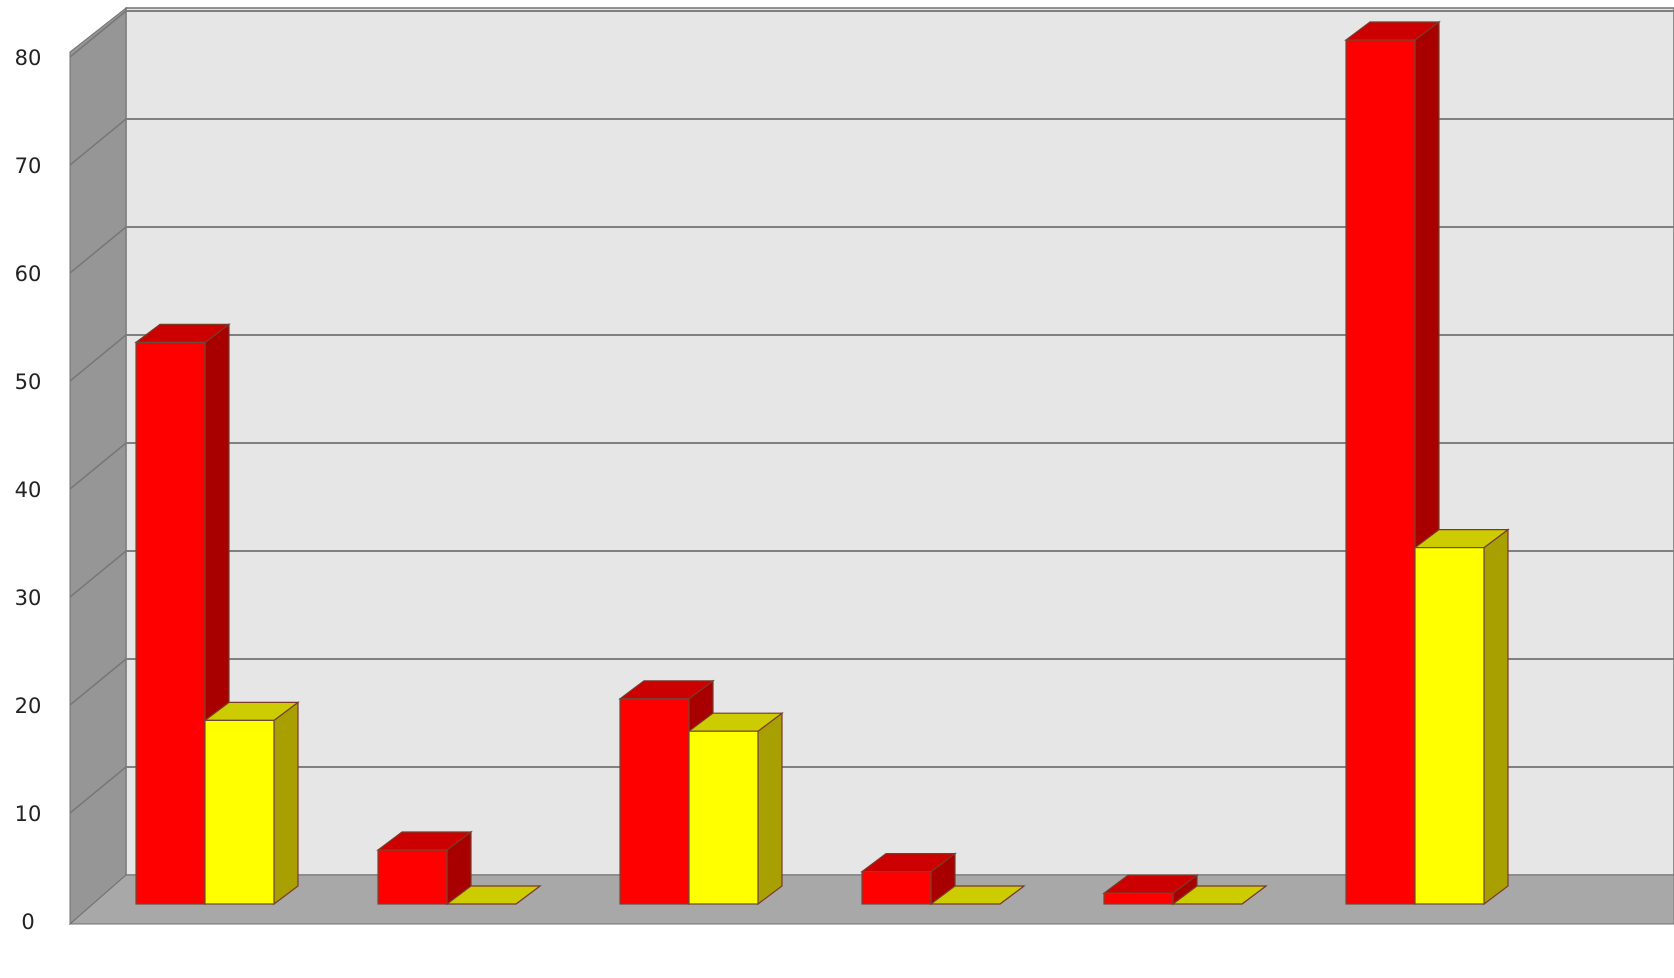 The image size is (1674, 978). What do you see at coordinates (28, 58) in the screenshot?
I see `y-tick-label: 80` at bounding box center [28, 58].